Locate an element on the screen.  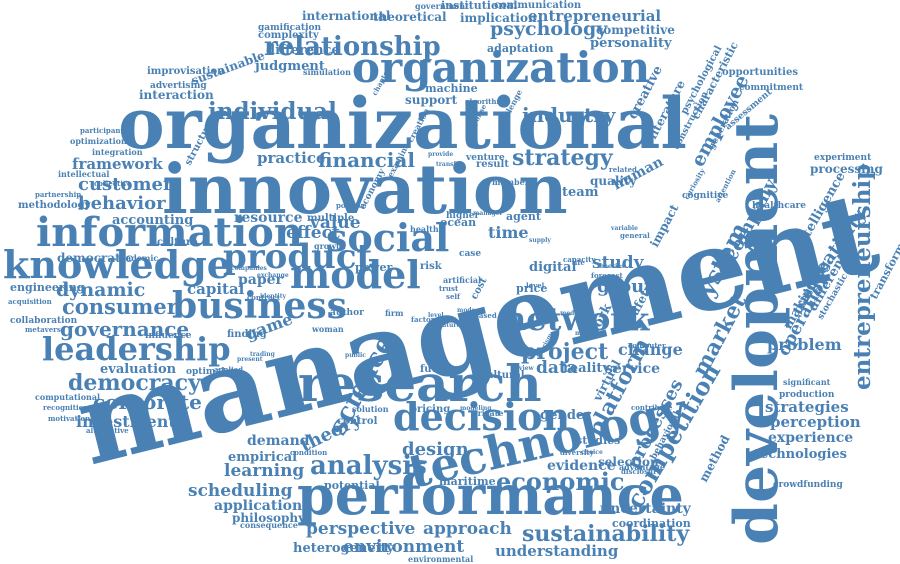
word: accounting is located at coordinates (152, 220).